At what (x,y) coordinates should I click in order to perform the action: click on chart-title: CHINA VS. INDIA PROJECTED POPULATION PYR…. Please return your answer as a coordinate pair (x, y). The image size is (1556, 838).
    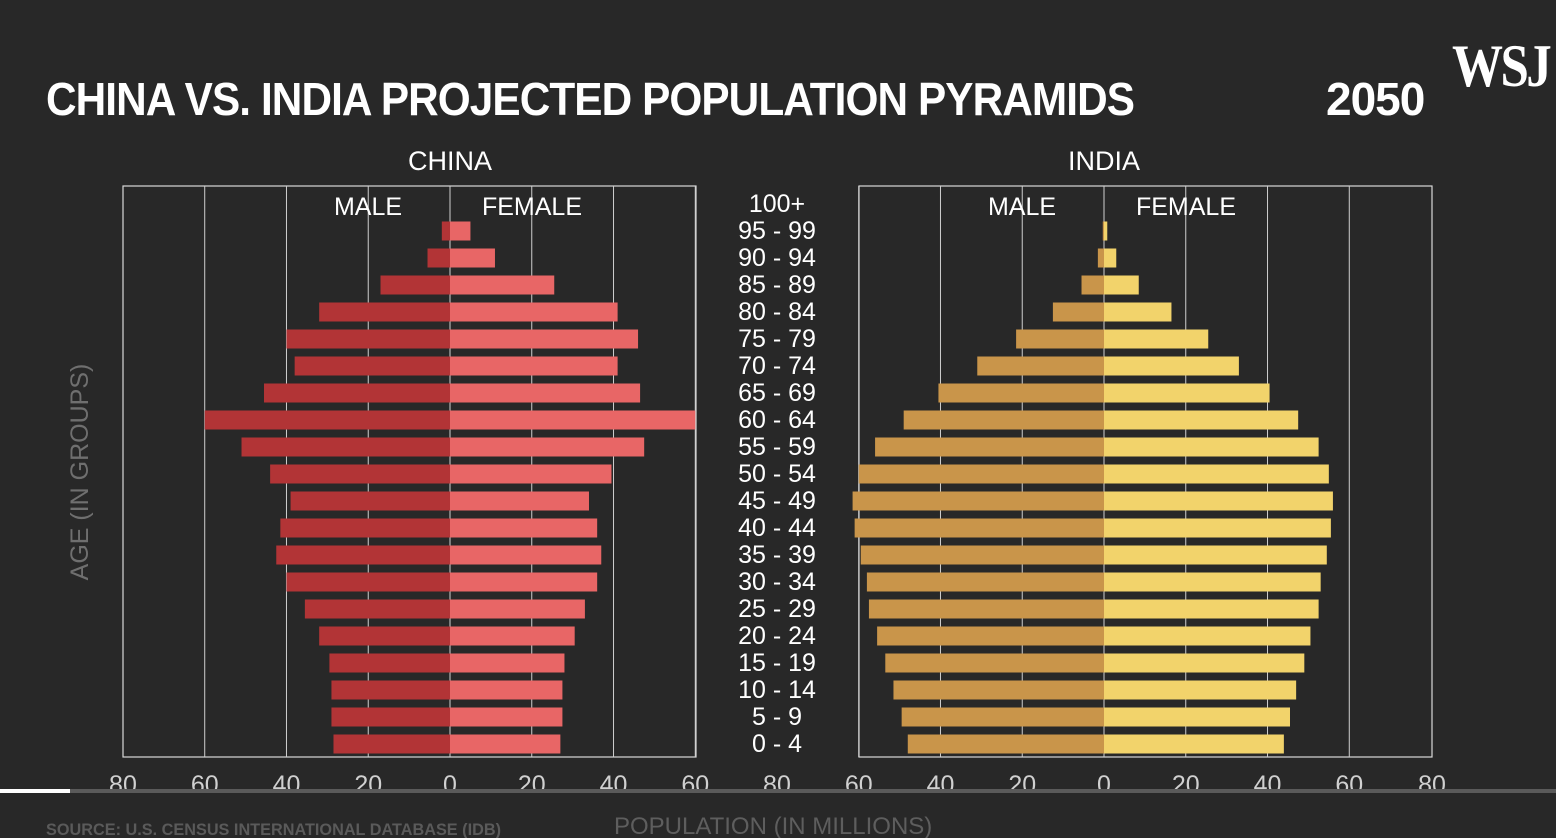
    Looking at the image, I should click on (590, 99).